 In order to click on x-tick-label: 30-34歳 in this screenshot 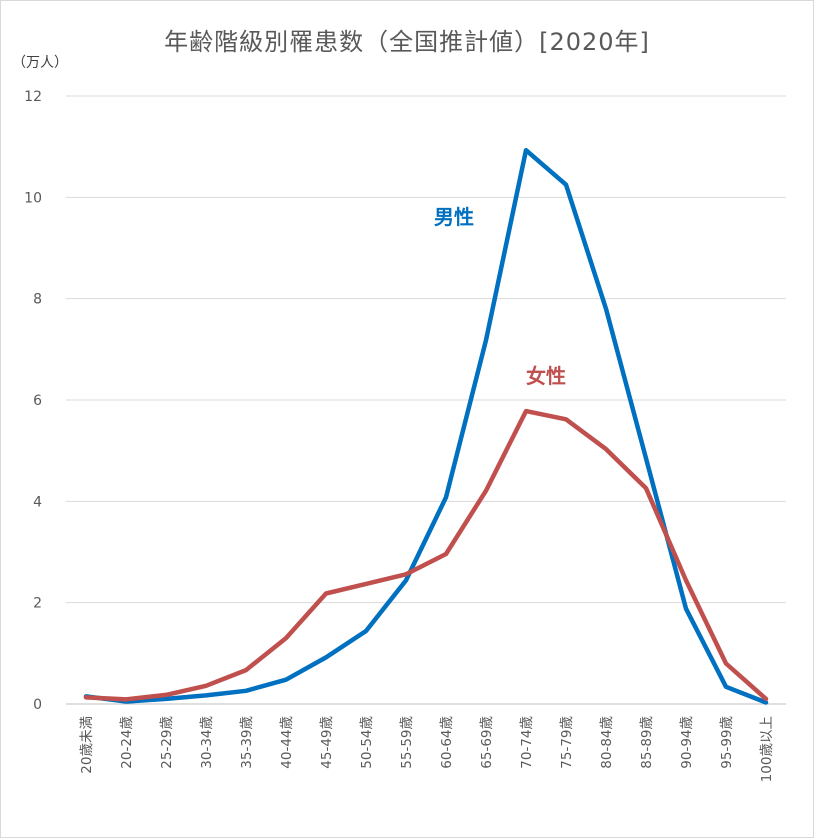, I will do `click(207, 742)`.